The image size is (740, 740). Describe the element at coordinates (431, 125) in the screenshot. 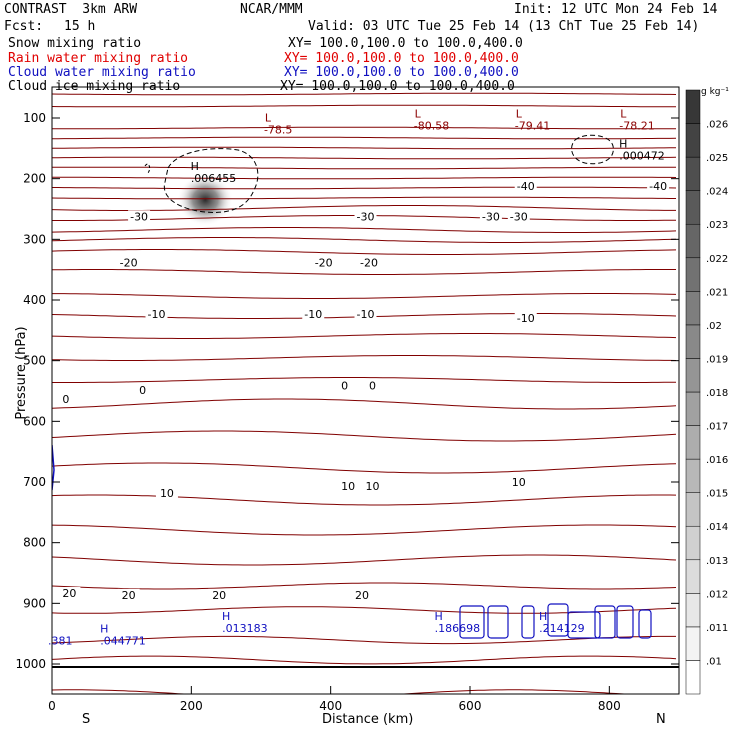

I see `extremum-value: -80.58` at that location.